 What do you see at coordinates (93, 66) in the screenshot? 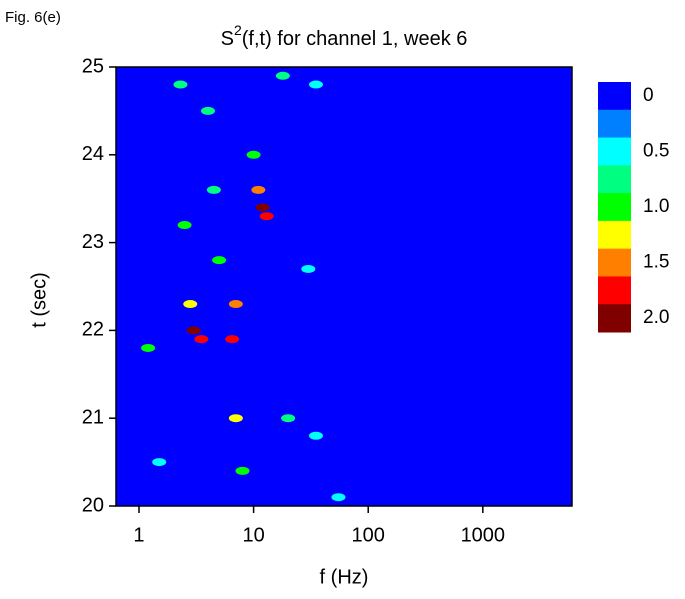
I see `y-tick-label: 25` at bounding box center [93, 66].